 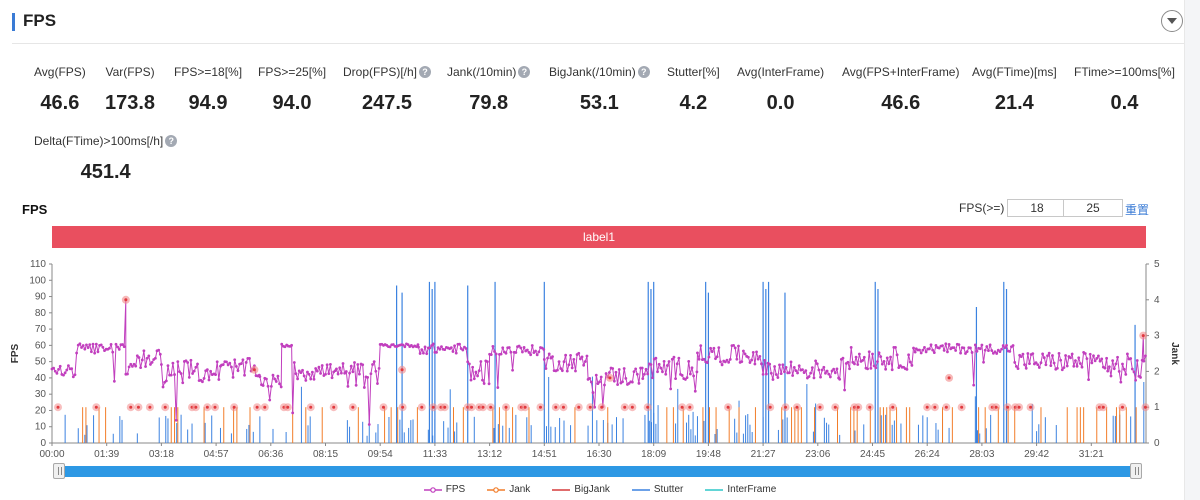 I want to click on fps-threshold-low-input, so click(x=1037, y=208).